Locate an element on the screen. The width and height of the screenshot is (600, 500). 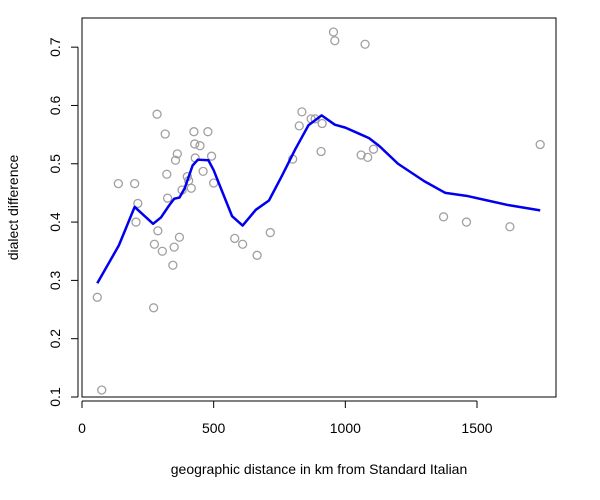
y-axis-label: dialect difference is located at coordinates (13, 207).